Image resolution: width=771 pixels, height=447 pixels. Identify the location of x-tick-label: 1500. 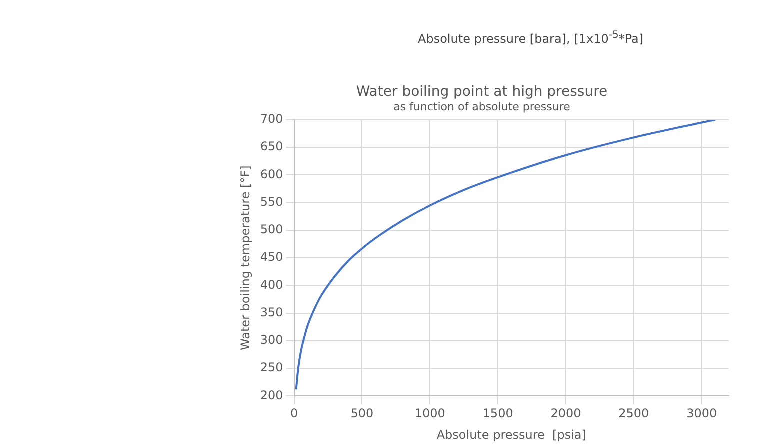
(498, 413).